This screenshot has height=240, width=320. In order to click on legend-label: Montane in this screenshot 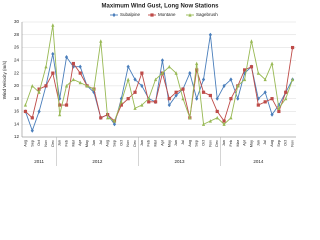, I will do `click(167, 14)`.